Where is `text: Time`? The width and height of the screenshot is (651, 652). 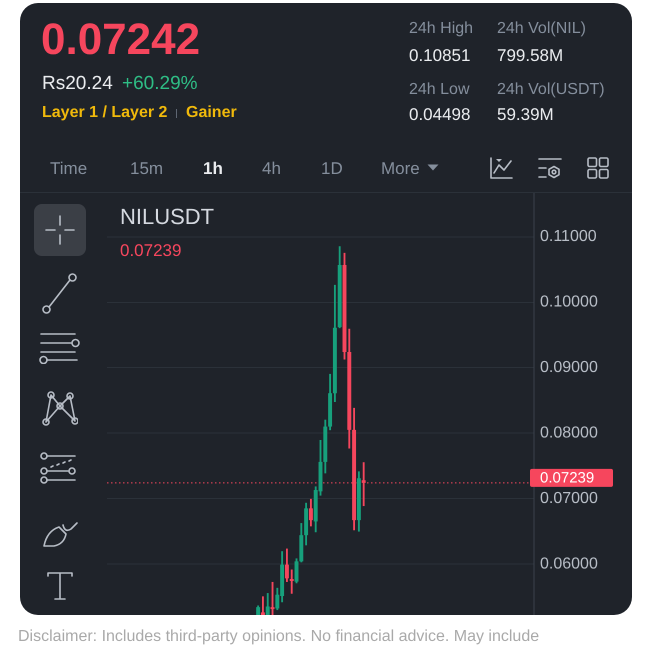
text: Time is located at coordinates (69, 168).